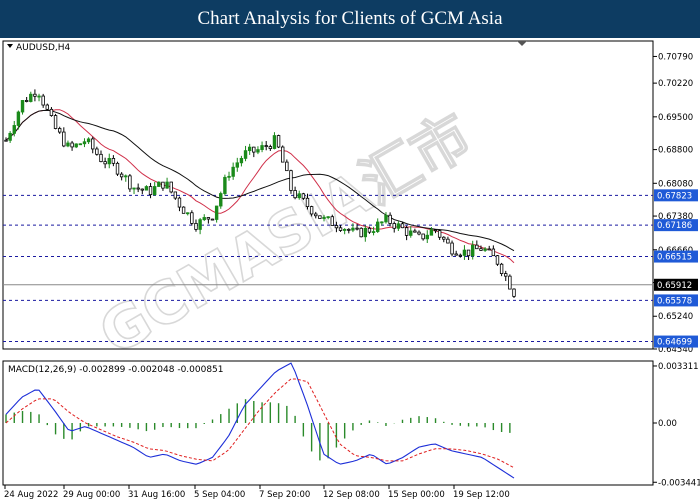 The image size is (700, 500). What do you see at coordinates (481, 495) in the screenshot?
I see `x-axis-label: 19 Sep 12:00` at bounding box center [481, 495].